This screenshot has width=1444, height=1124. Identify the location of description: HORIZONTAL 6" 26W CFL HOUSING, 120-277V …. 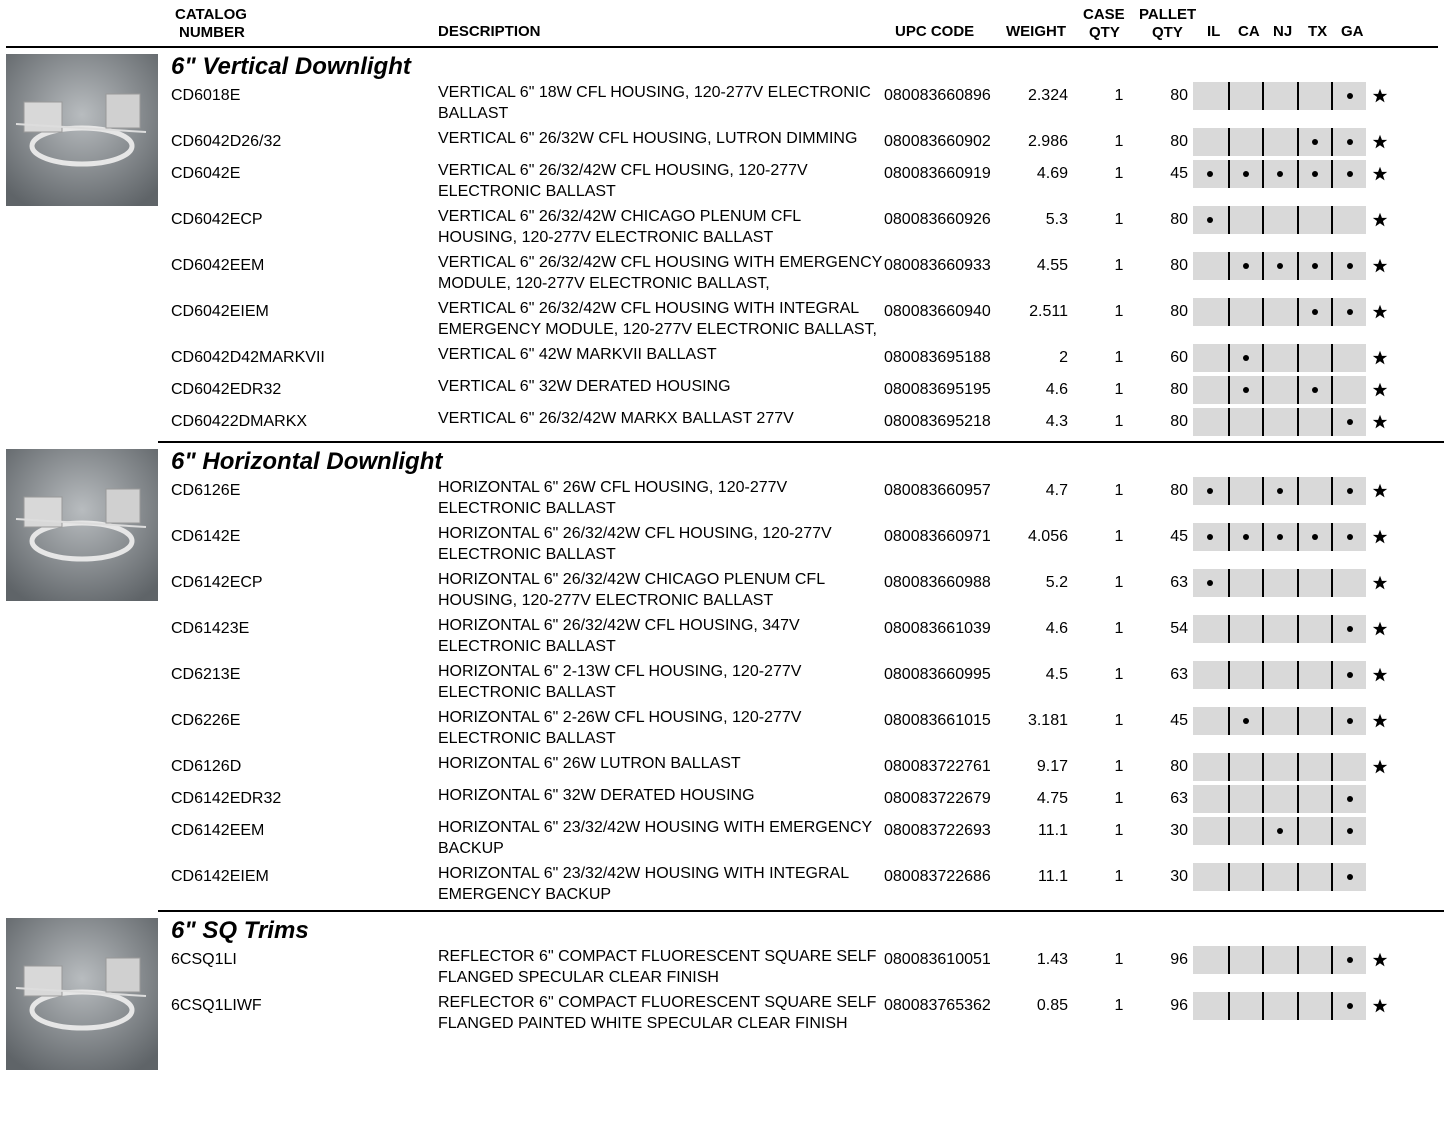
(613, 498).